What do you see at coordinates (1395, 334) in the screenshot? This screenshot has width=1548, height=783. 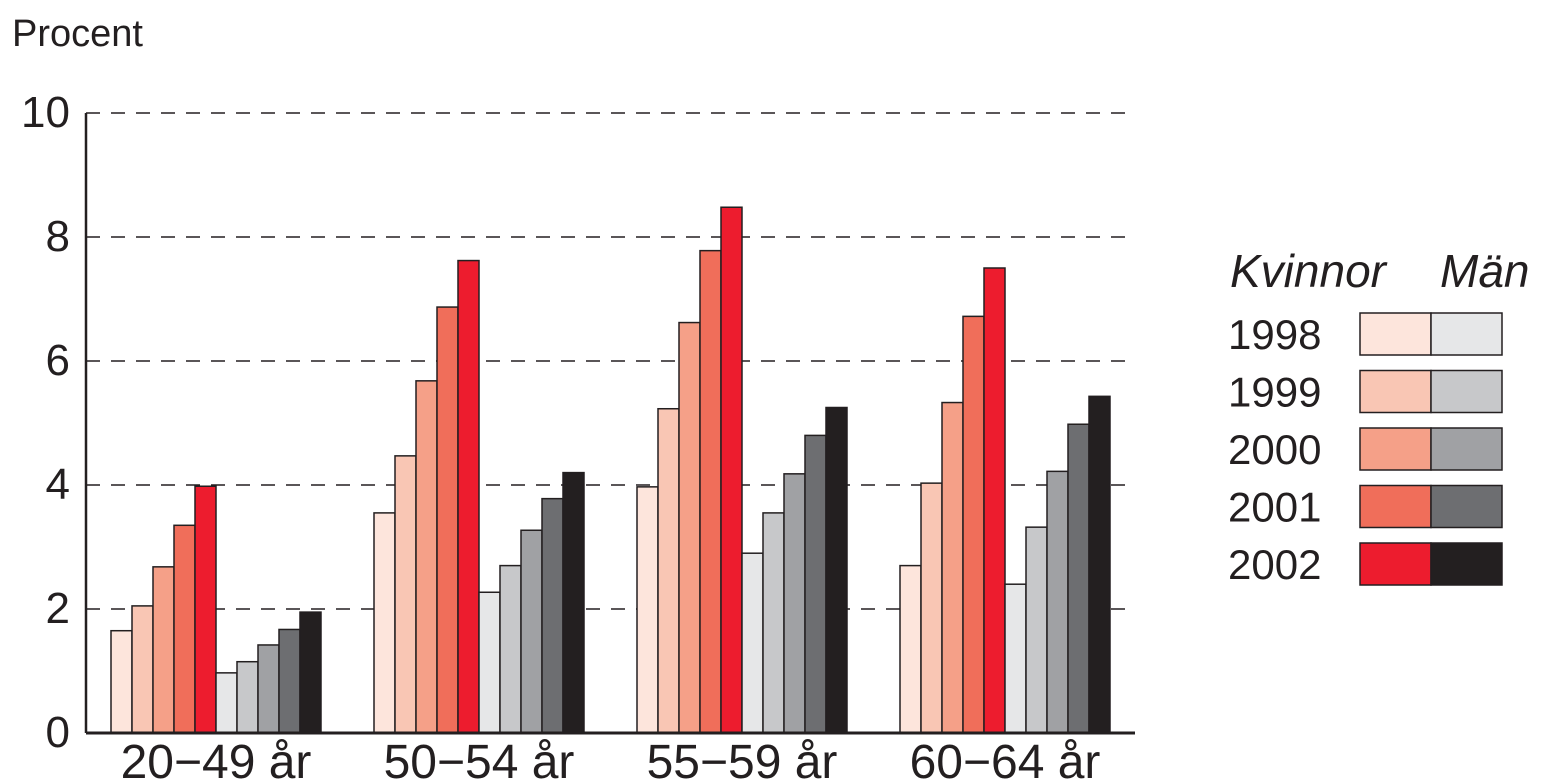 I see `legend-swatch-kvinnor-1998` at bounding box center [1395, 334].